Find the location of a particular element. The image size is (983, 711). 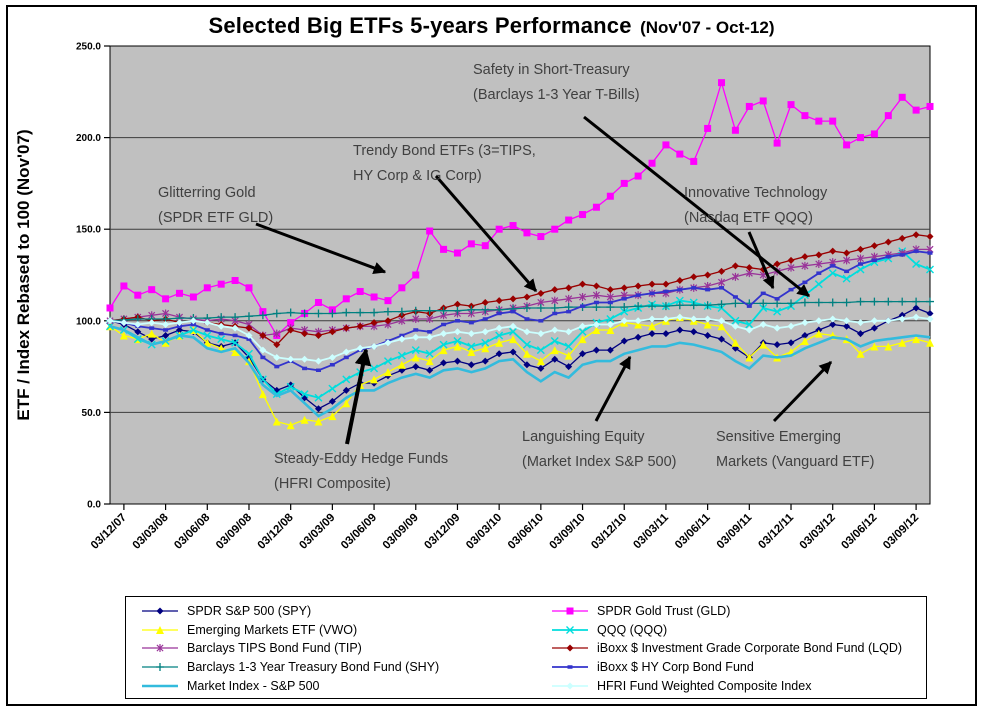

legend-marker-shy is located at coordinates (160, 667).